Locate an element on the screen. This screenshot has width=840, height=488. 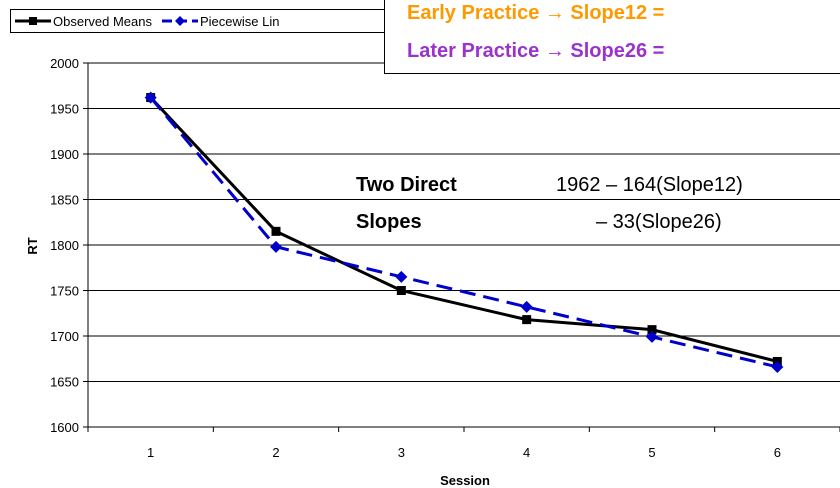
y-tick-label-1800: 1800 is located at coordinates (64, 245).